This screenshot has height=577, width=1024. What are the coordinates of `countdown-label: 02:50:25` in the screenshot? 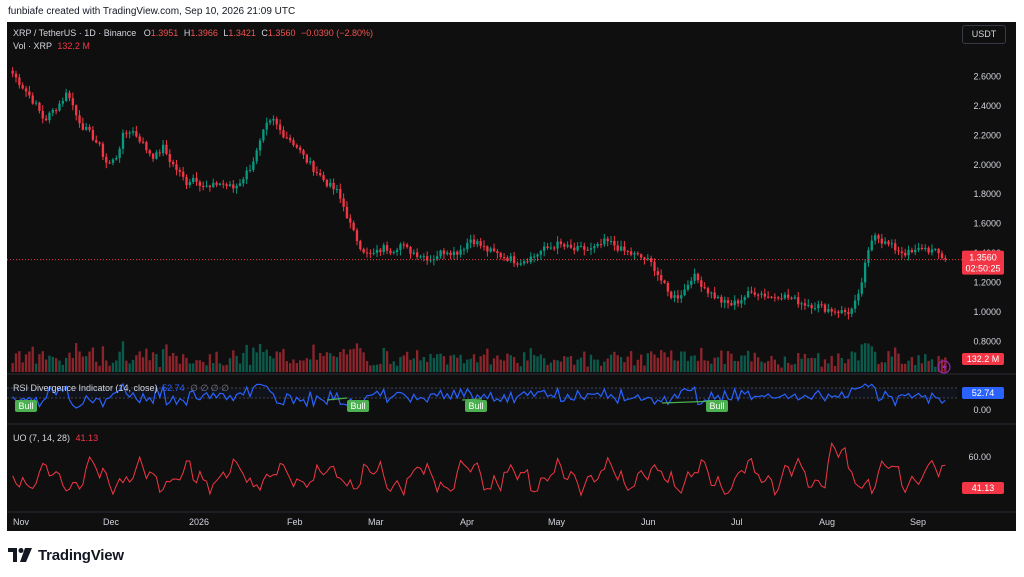 It's located at (982, 269).